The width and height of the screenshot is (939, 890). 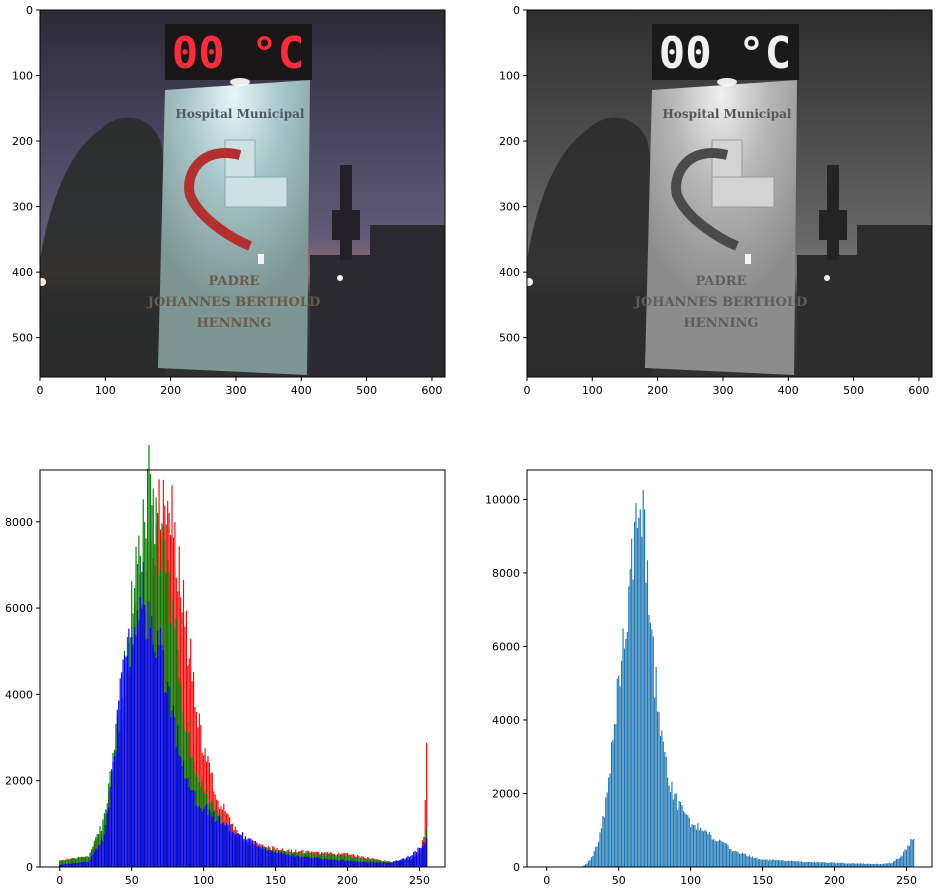 What do you see at coordinates (721, 281) in the screenshot?
I see `gray-sign-line-1: PADRE` at bounding box center [721, 281].